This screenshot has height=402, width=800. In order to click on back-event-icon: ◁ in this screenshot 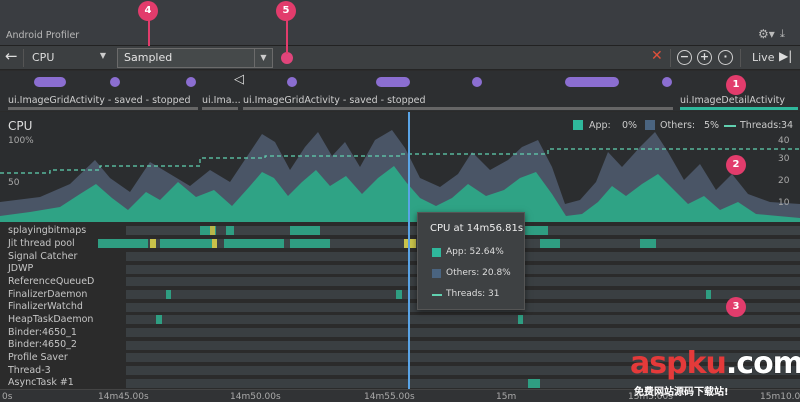, I will do `click(239, 79)`.